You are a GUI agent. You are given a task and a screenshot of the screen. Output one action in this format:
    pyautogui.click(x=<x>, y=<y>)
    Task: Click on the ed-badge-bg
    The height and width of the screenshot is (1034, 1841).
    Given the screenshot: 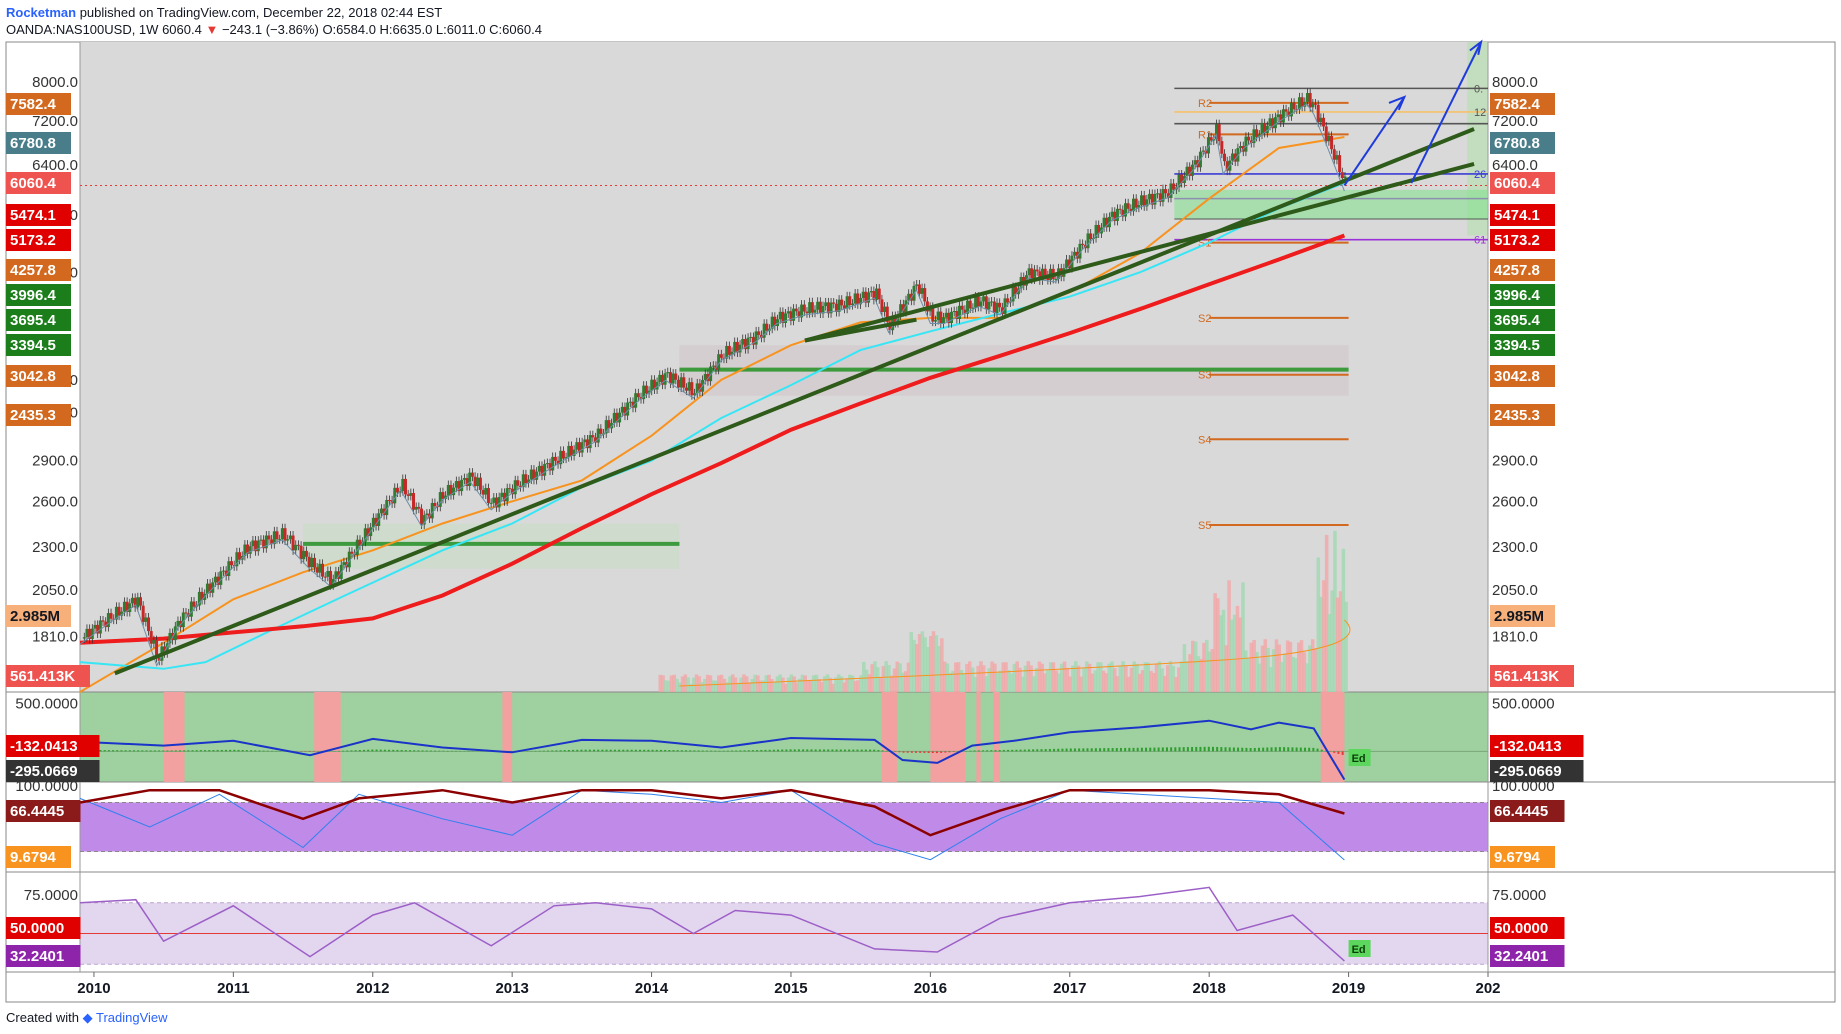 What is the action you would take?
    pyautogui.click(x=1359, y=948)
    